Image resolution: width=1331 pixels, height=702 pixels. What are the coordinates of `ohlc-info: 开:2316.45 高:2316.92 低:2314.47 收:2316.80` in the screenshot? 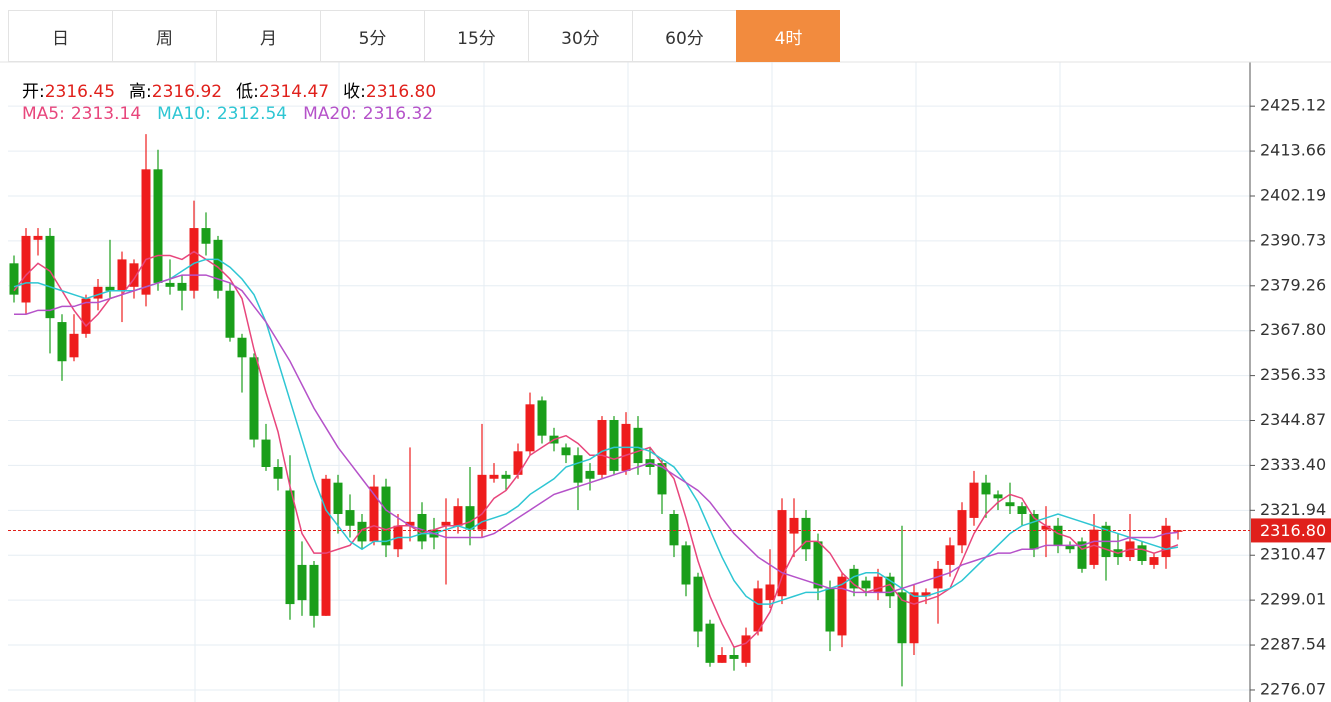 It's located at (236, 89).